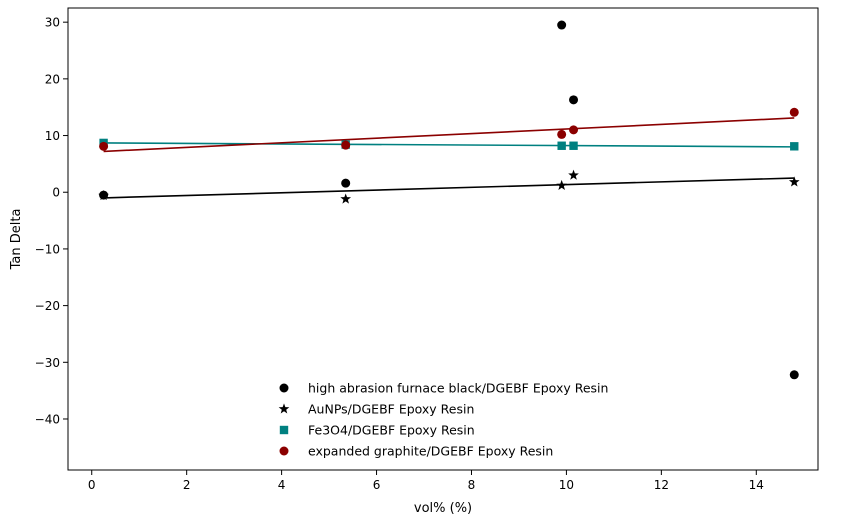 This screenshot has height=525, width=853. I want to click on x-tick-label: 2, so click(187, 485).